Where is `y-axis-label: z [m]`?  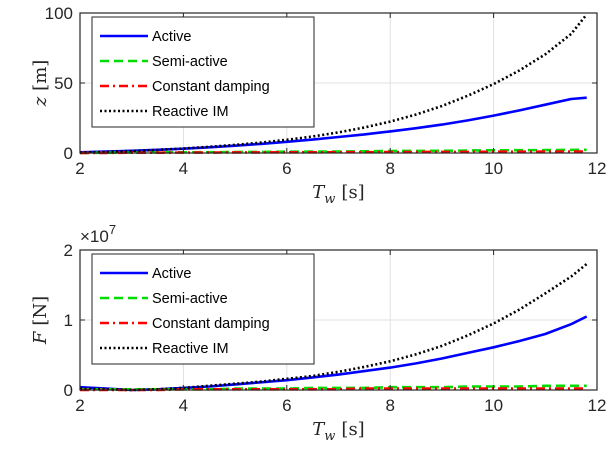
y-axis-label: z [m] is located at coordinates (40, 84).